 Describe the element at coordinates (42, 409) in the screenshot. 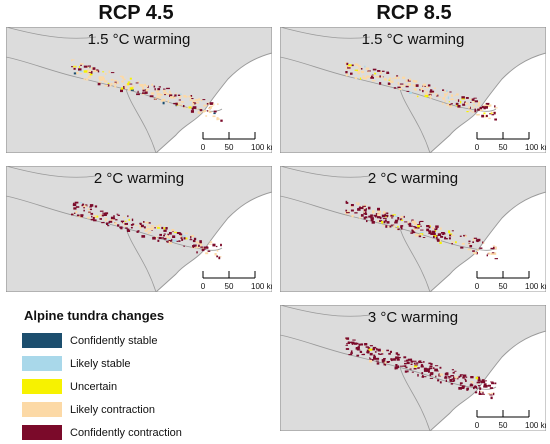

I see `legend-swatch` at that location.